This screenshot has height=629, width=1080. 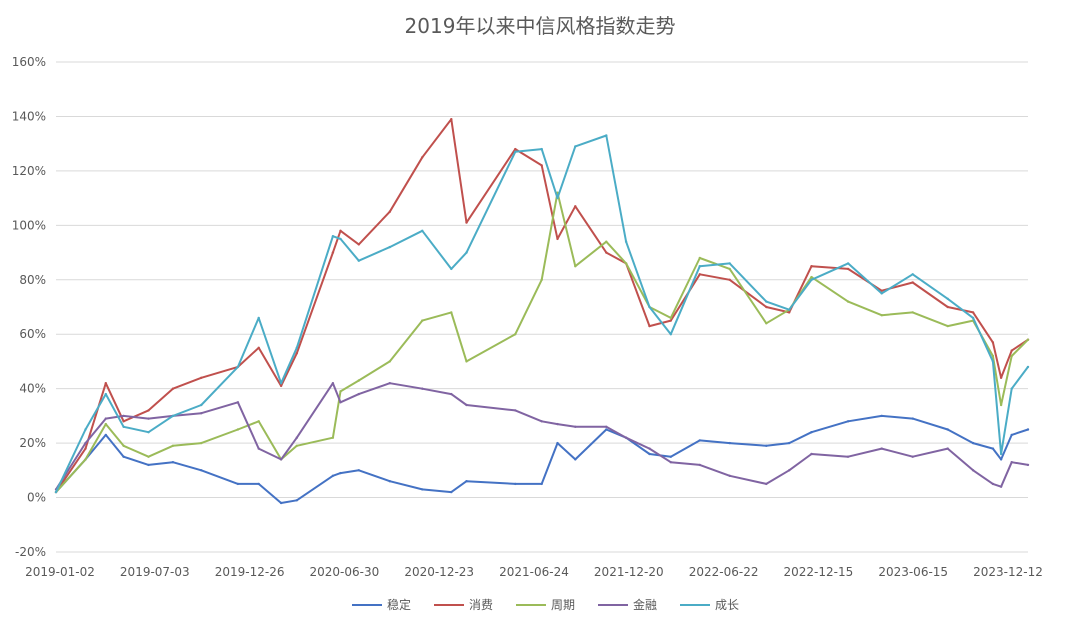 What do you see at coordinates (155, 572) in the screenshot?
I see `x-tick-label: 2019-07-03` at bounding box center [155, 572].